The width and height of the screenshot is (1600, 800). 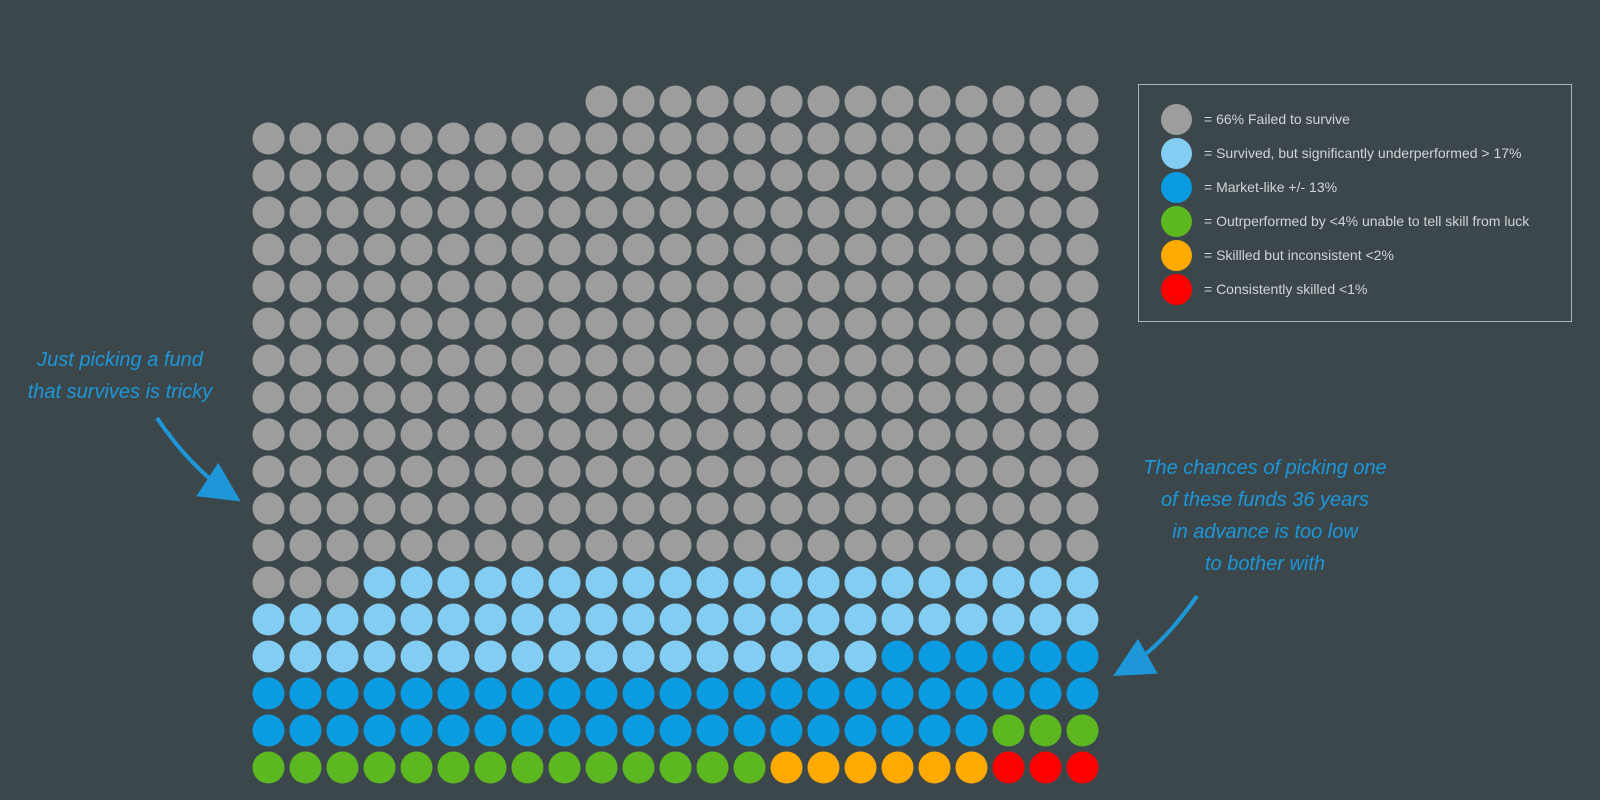 What do you see at coordinates (1265, 468) in the screenshot?
I see `annotation-line: The chances of picking one` at bounding box center [1265, 468].